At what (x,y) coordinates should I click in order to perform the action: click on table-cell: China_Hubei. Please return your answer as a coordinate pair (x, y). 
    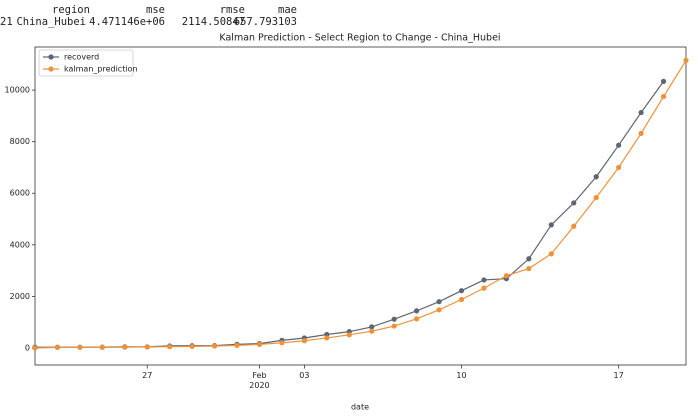
    Looking at the image, I should click on (51, 22).